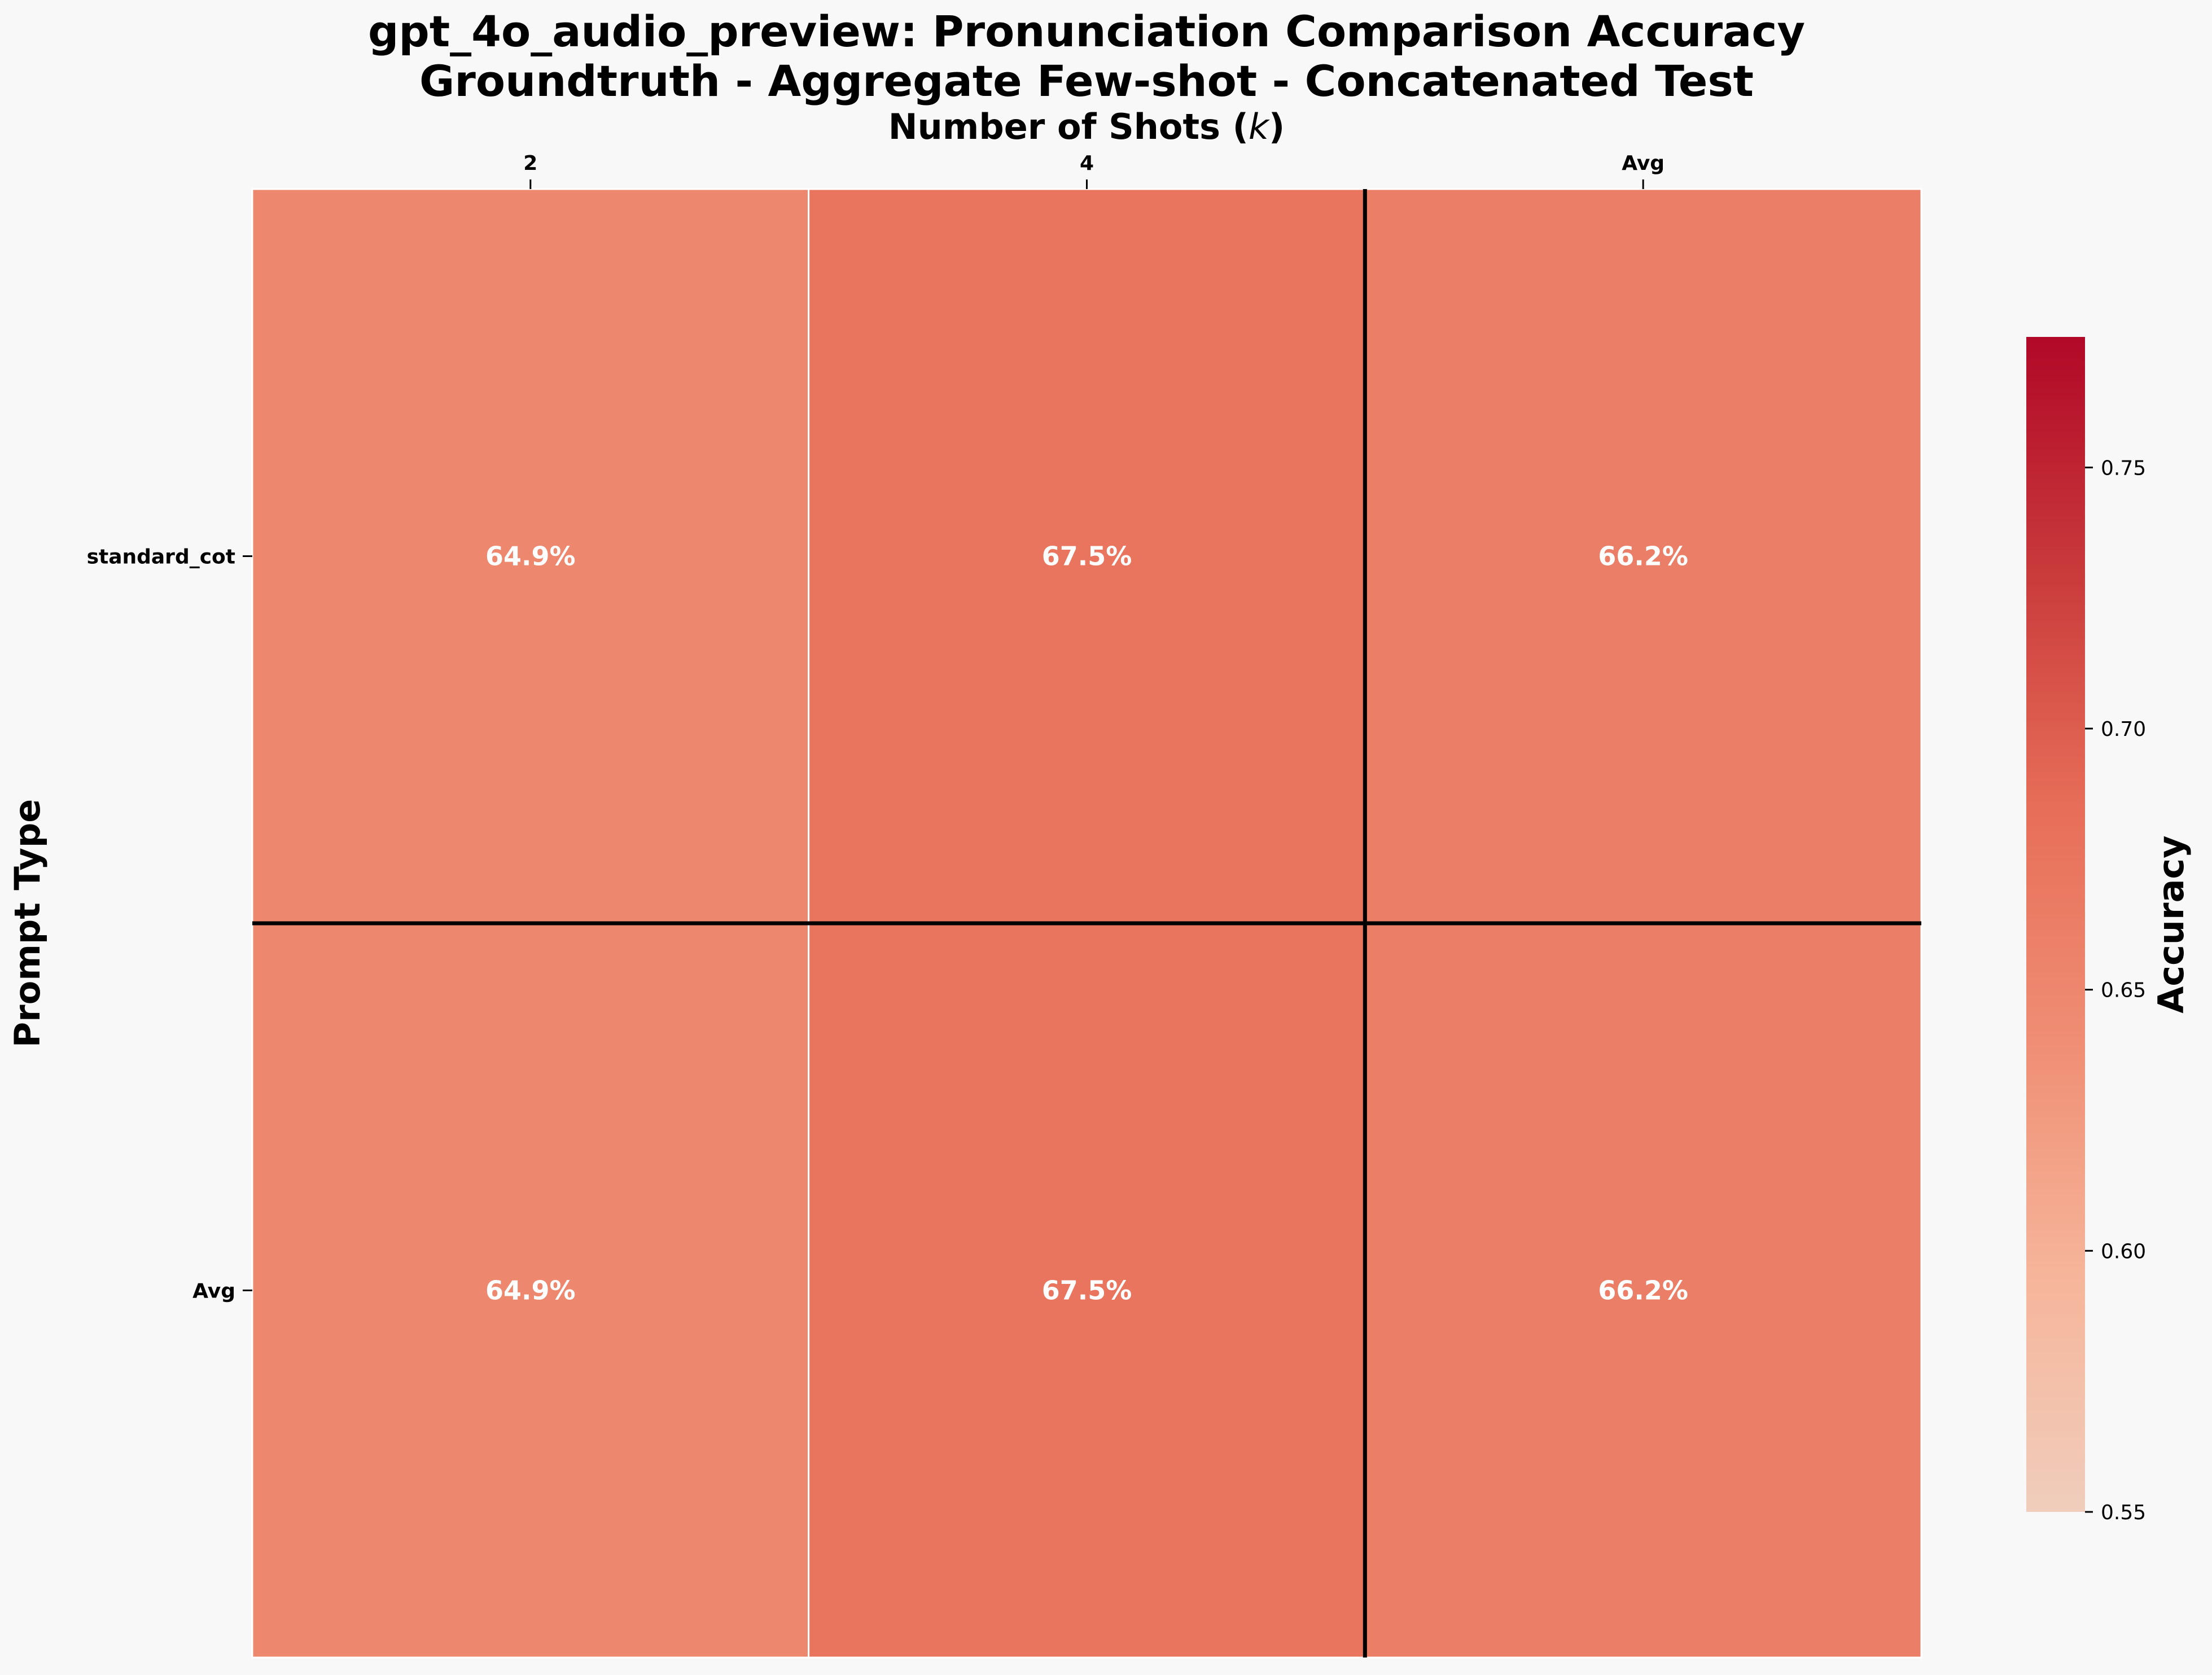 This screenshot has width=2212, height=1675. What do you see at coordinates (530, 163) in the screenshot?
I see `x-tick-label: 2` at bounding box center [530, 163].